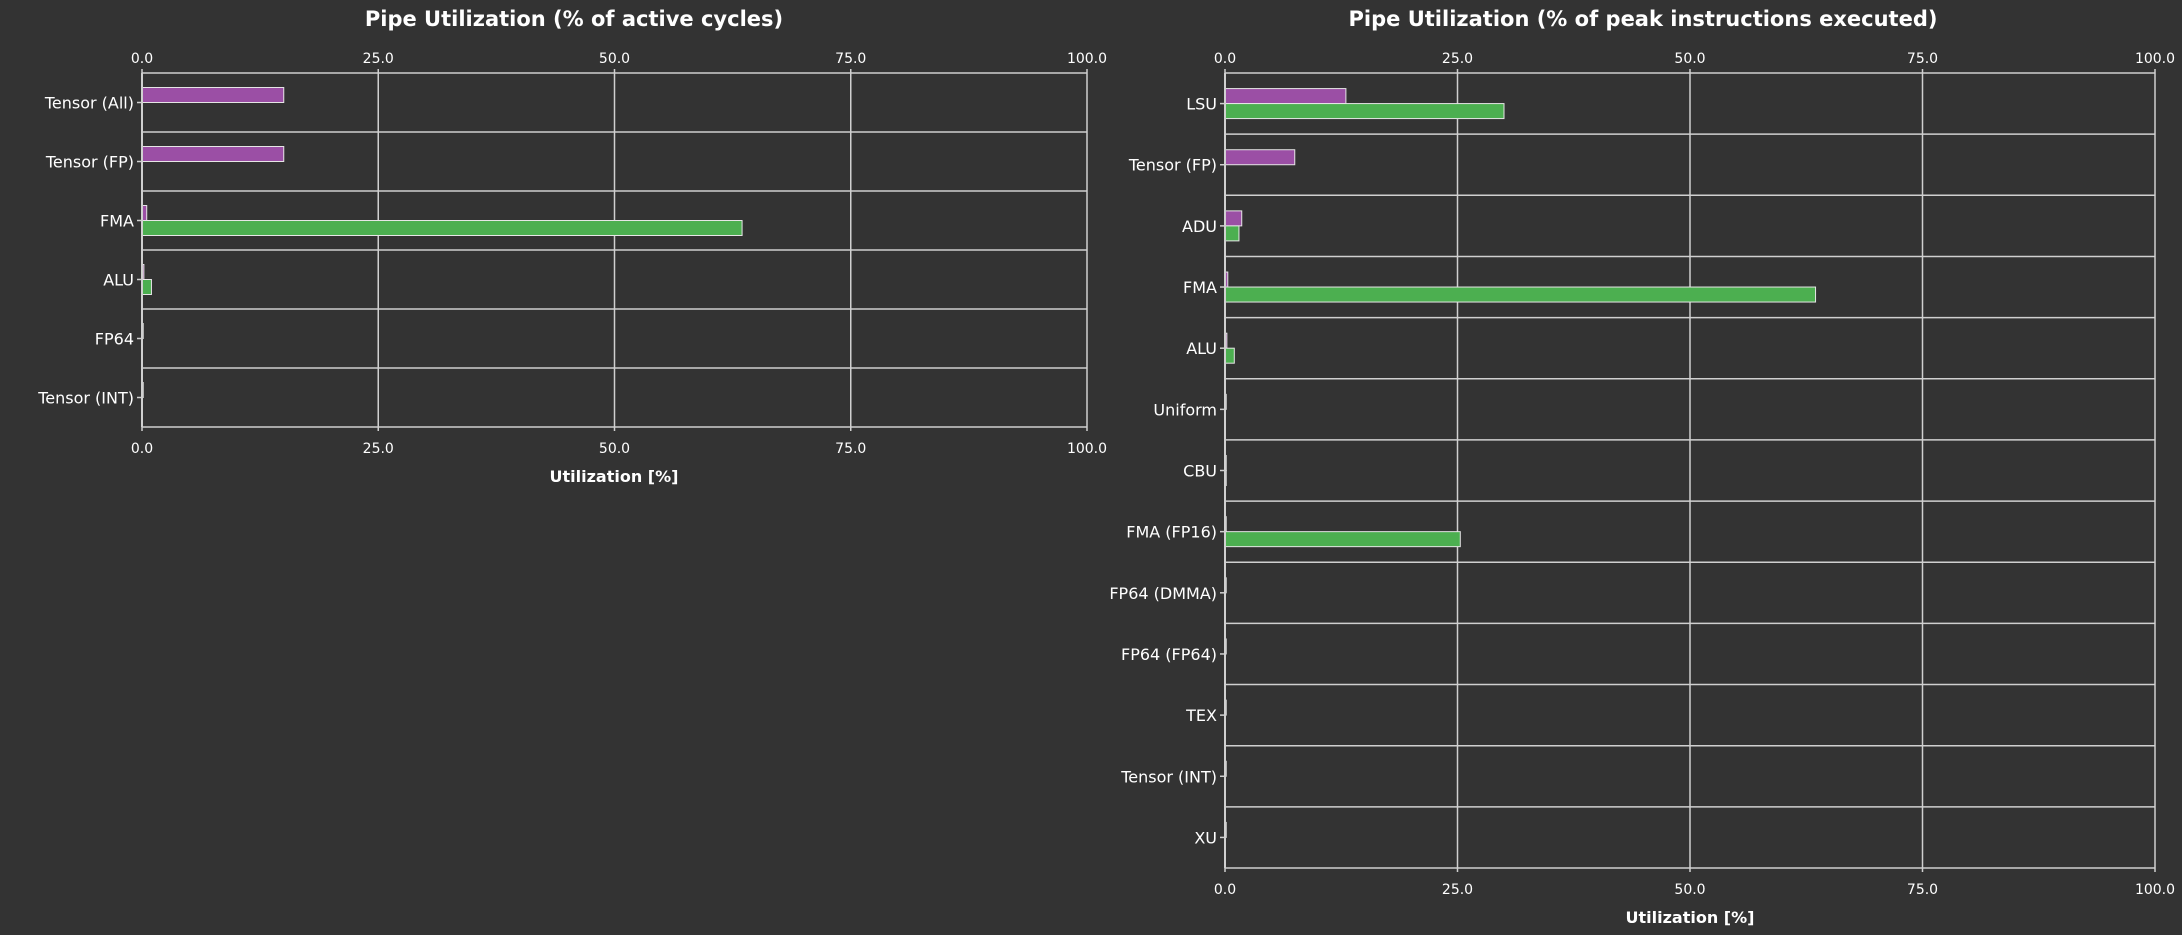 This screenshot has height=935, width=2182. What do you see at coordinates (1185, 409) in the screenshot?
I see `category-label: Uniform` at bounding box center [1185, 409].